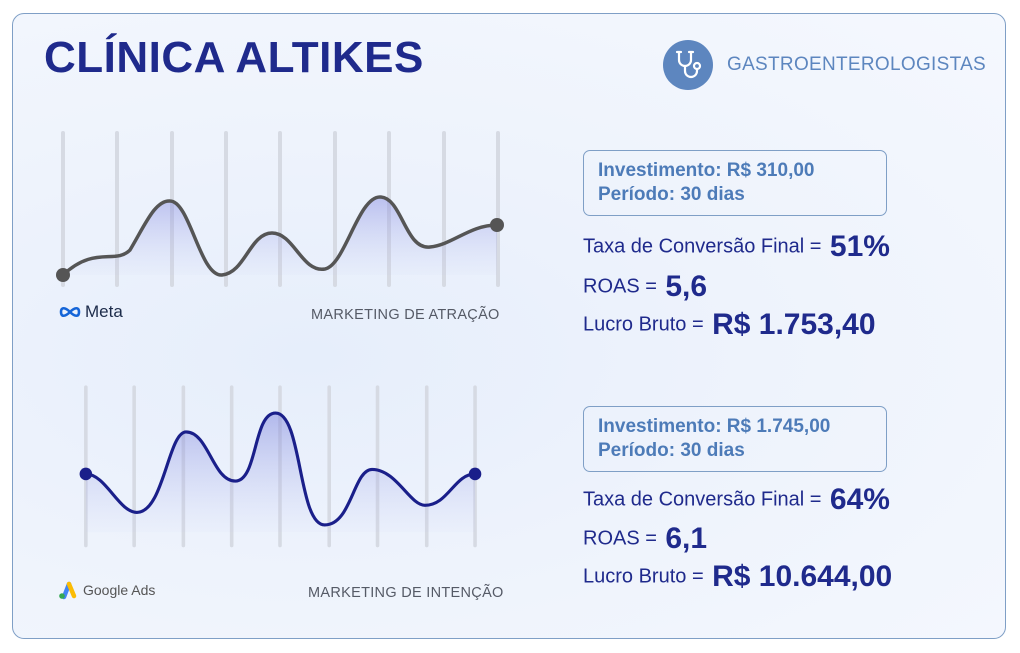 The height and width of the screenshot is (653, 1020). Describe the element at coordinates (405, 315) in the screenshot. I see `marketing-label: MARKETING DE ATRAÇÃO` at that location.